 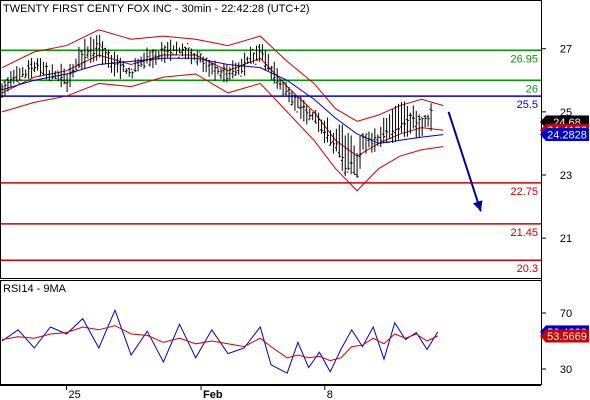 I want to click on rsi-tag-1: 53.5669, so click(x=564, y=336).